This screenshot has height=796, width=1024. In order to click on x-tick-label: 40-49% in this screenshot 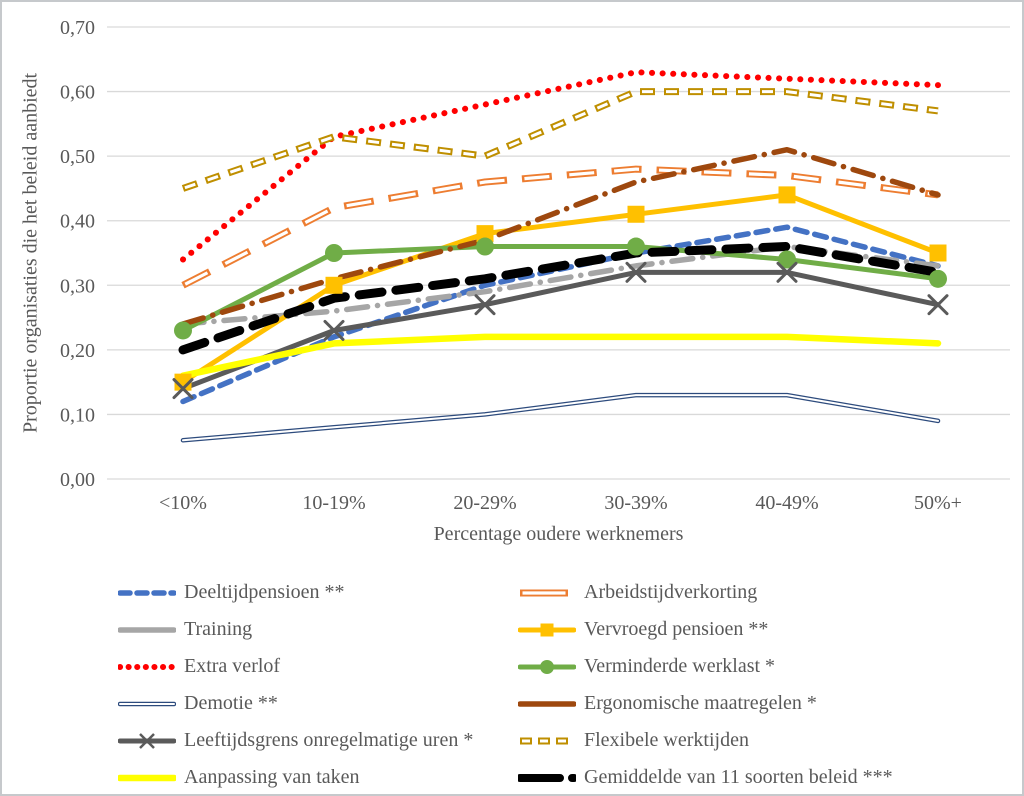, I will do `click(786, 503)`.